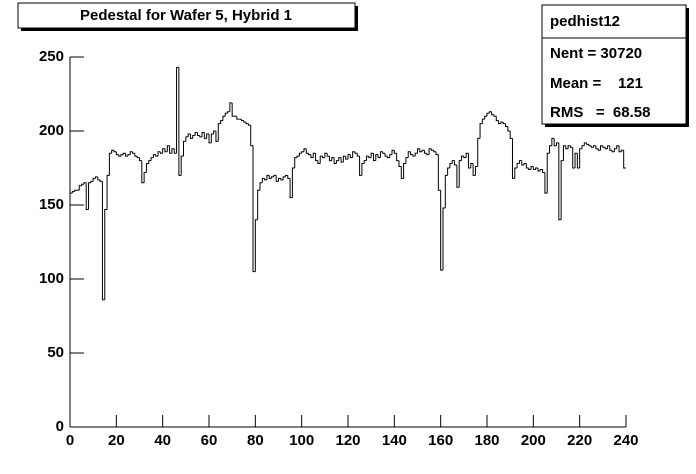 This screenshot has height=474, width=696. Describe the element at coordinates (579, 440) in the screenshot. I see `x-tick-label: 220` at that location.